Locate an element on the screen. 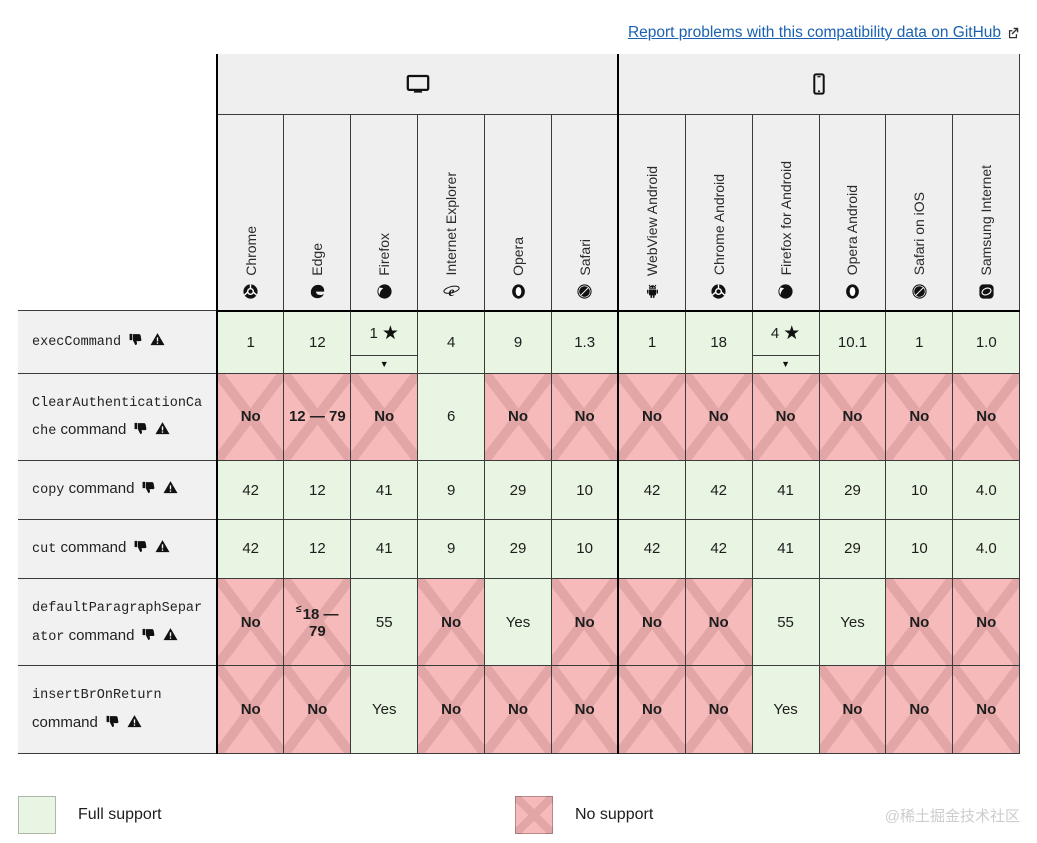 The width and height of the screenshot is (1037, 843). support-value: 4 is located at coordinates (451, 342).